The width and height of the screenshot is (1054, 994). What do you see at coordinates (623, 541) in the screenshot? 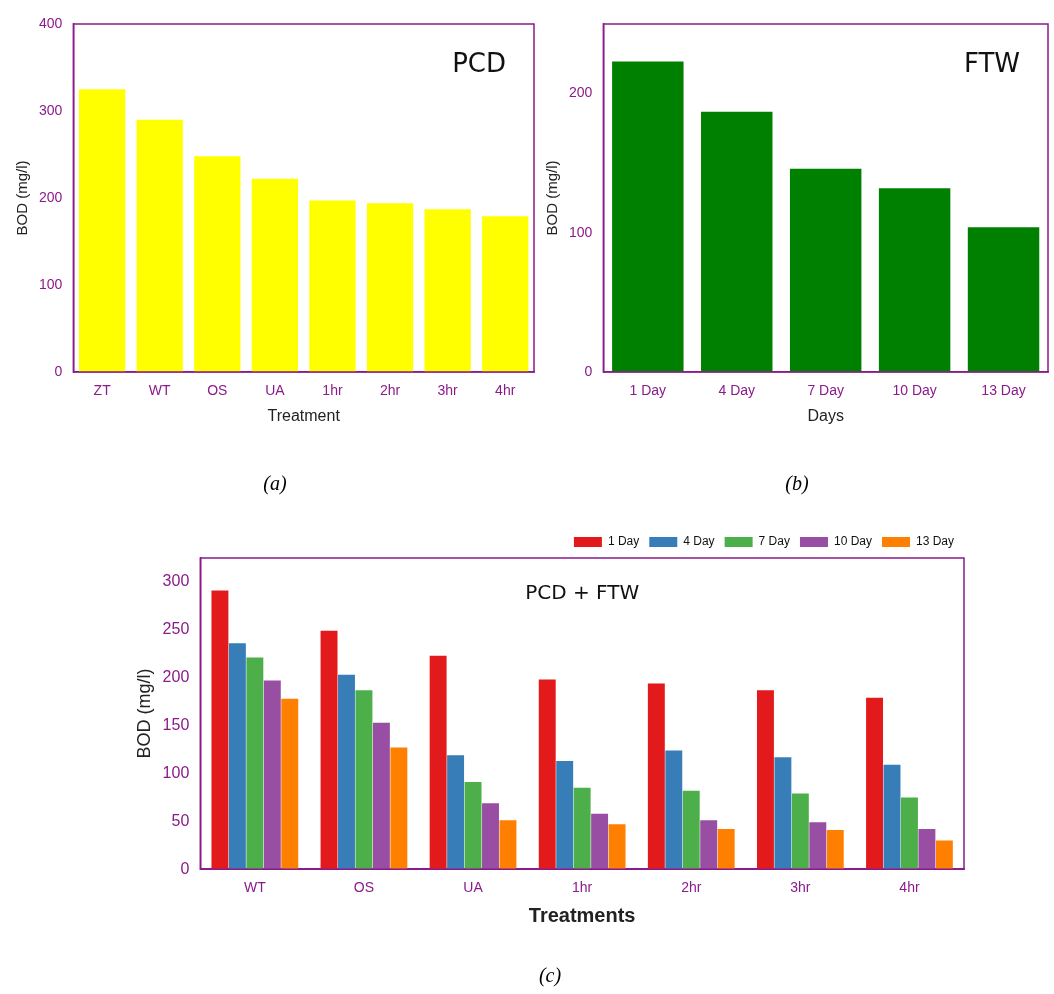
I see `legend-label: 1 Day` at bounding box center [623, 541].